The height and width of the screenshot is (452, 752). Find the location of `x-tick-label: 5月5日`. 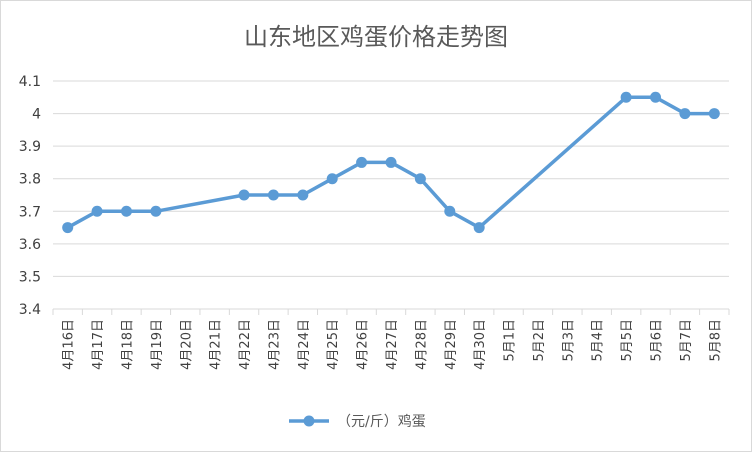

x-tick-label: 5月5日 is located at coordinates (627, 340).